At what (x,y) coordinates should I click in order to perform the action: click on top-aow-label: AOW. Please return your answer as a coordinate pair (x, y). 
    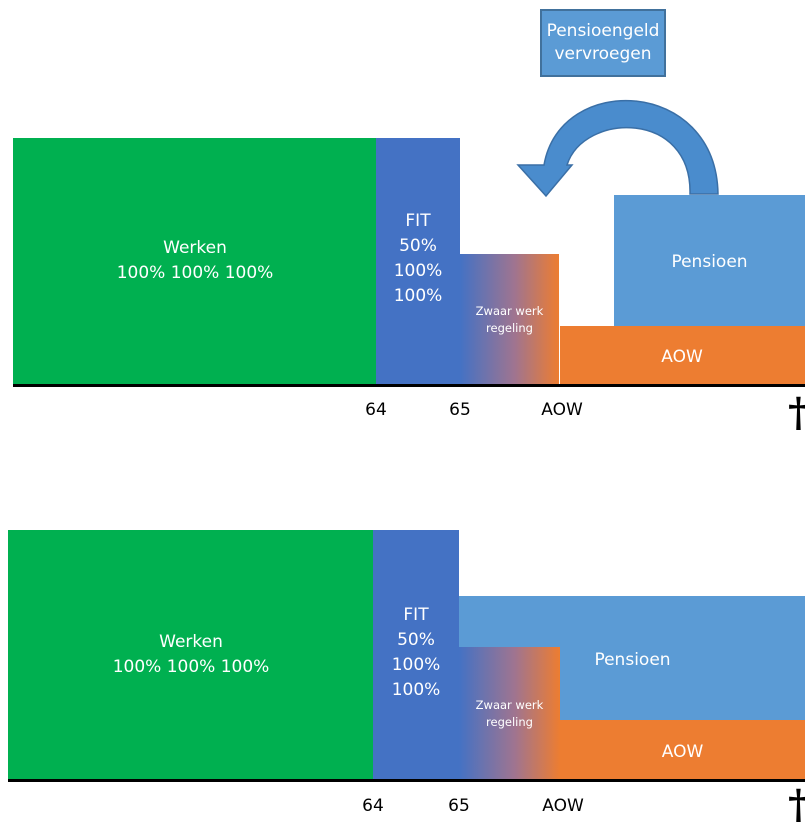
    Looking at the image, I should click on (682, 357).